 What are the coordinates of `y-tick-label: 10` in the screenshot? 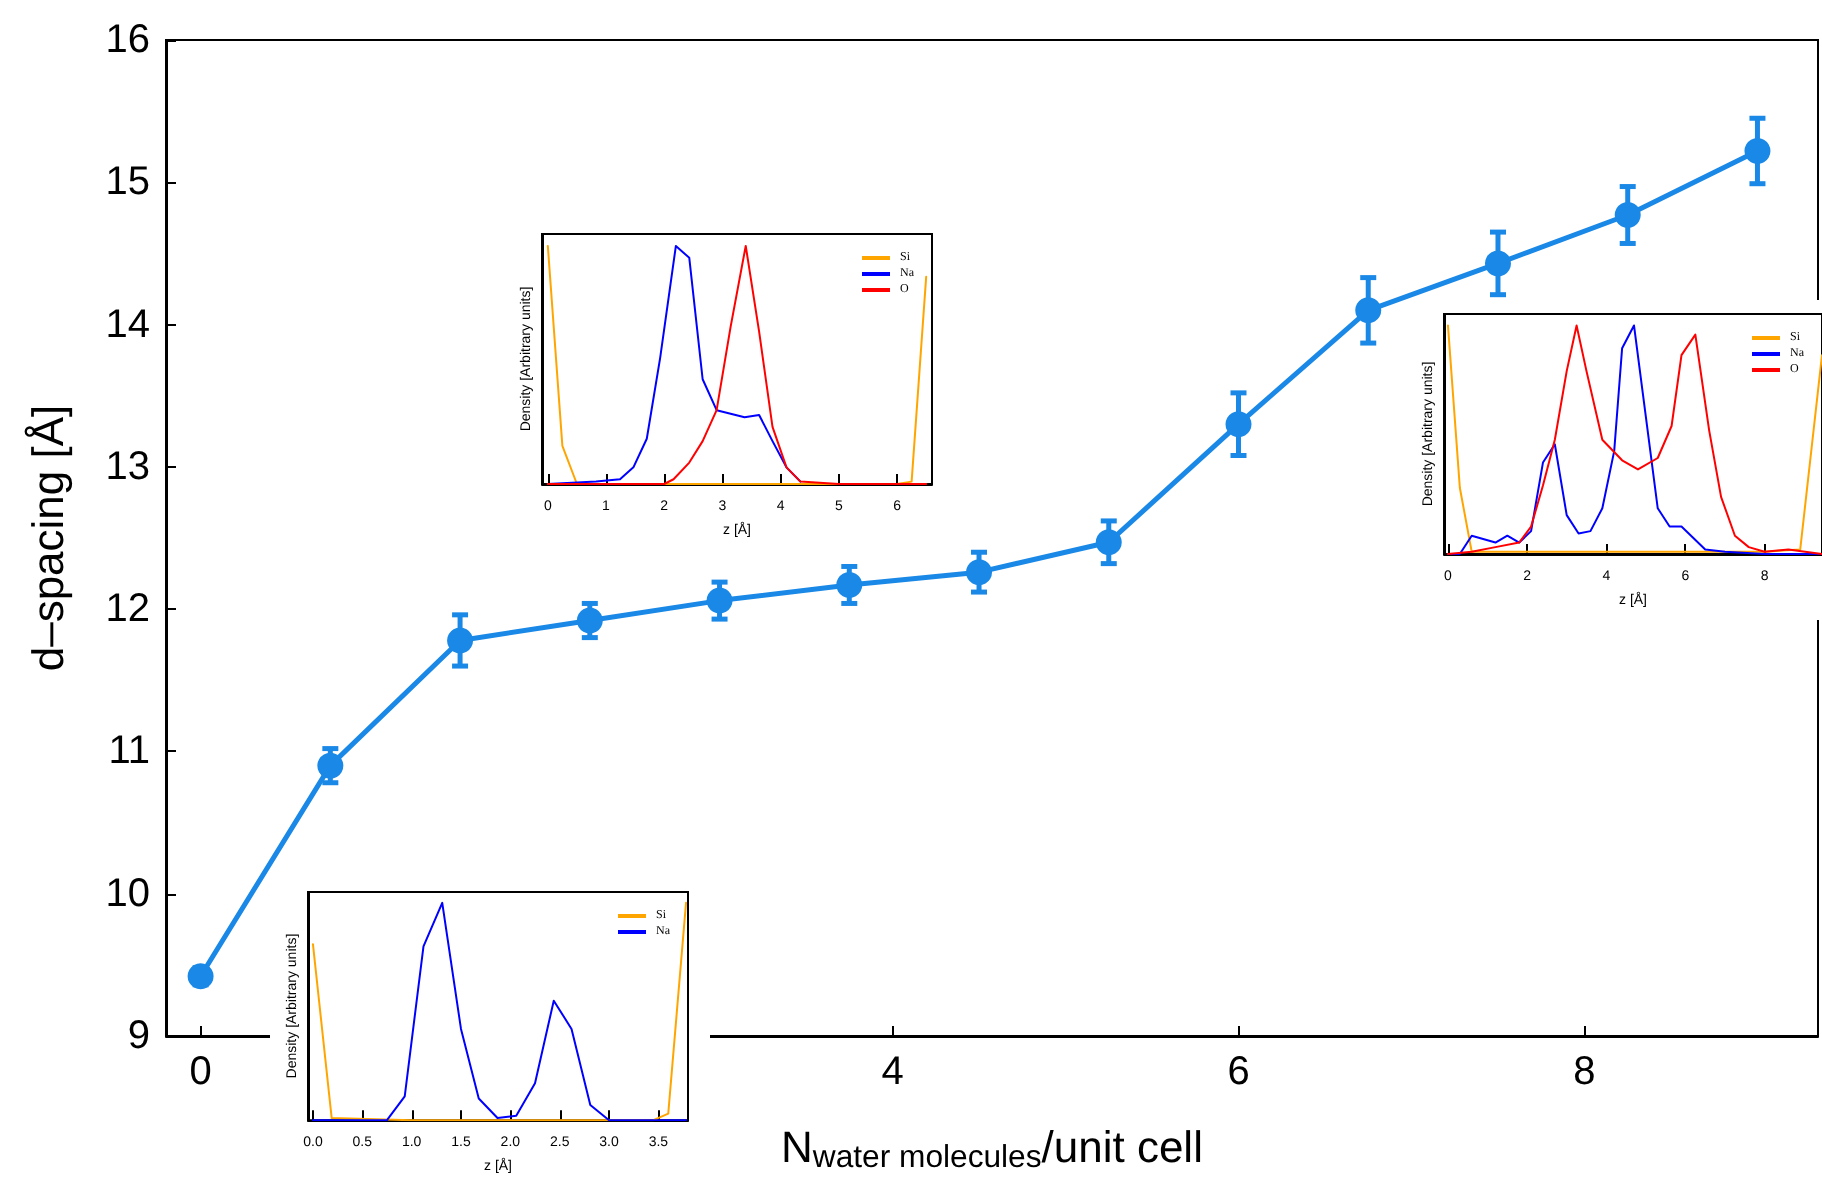 It's located at (127, 893).